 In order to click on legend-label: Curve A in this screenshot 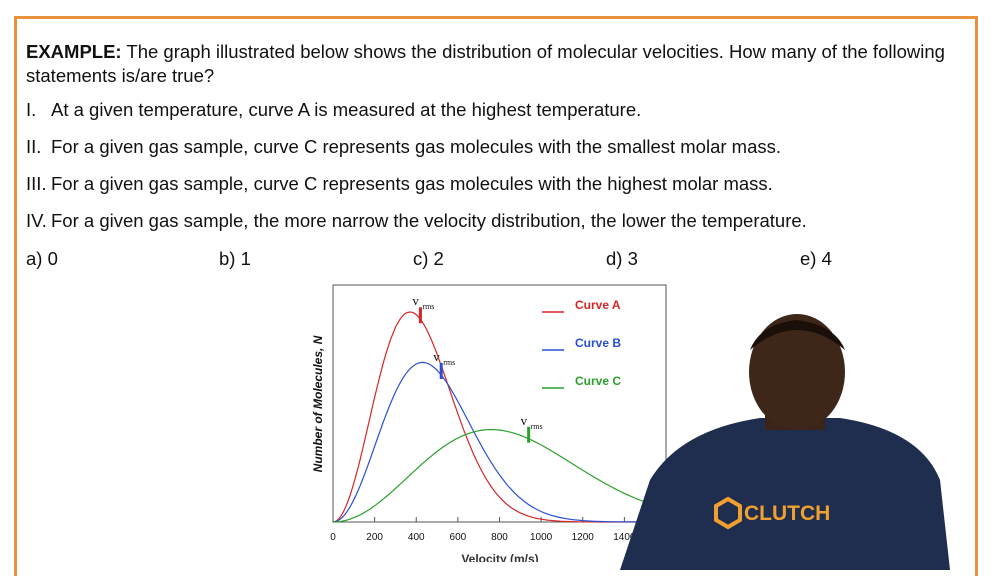, I will do `click(598, 305)`.